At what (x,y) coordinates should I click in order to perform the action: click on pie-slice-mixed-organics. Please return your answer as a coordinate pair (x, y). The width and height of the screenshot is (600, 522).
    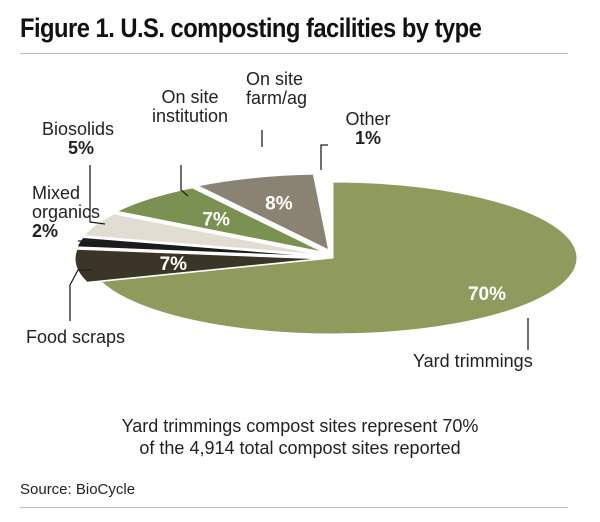
    Looking at the image, I should click on (198, 247).